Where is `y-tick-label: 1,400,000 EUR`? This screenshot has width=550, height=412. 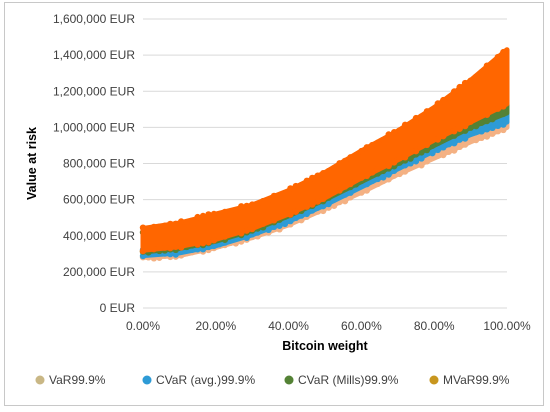 y-tick-label: 1,400,000 EUR is located at coordinates (94, 55).